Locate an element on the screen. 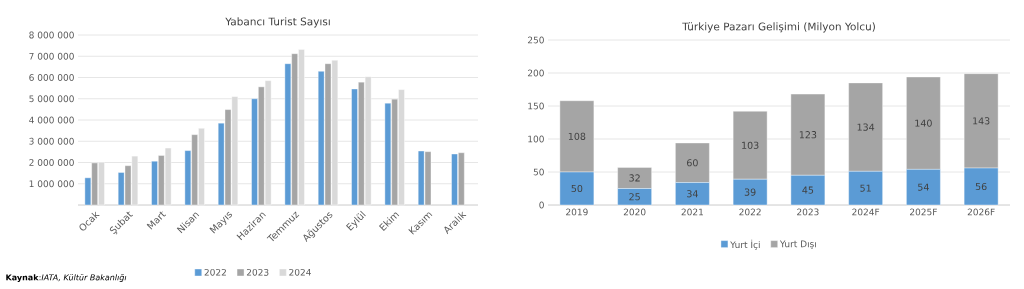 This screenshot has width=1024, height=289. legend-label: 2024 is located at coordinates (300, 272).